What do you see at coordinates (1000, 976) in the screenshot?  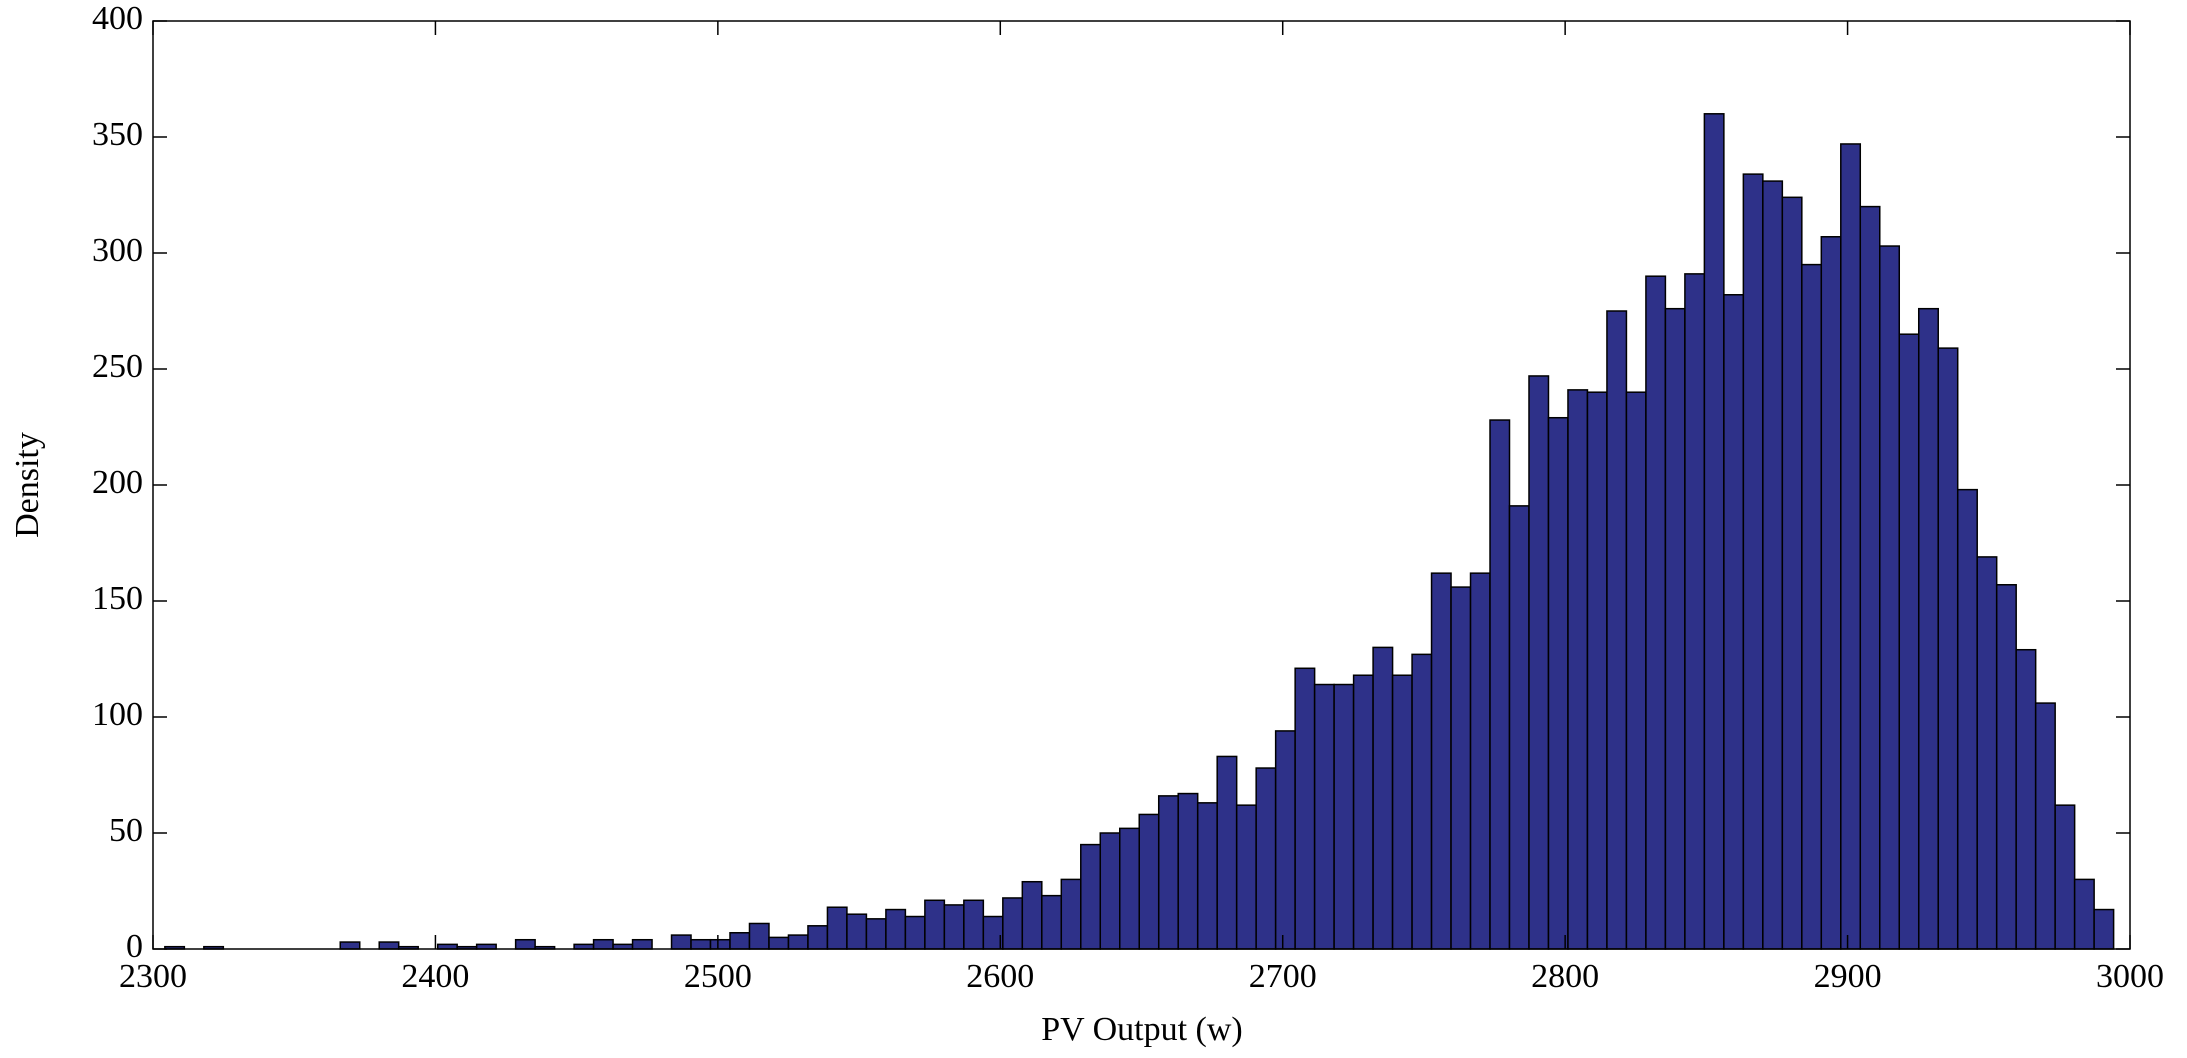 I see `x-tick-label: 2600` at bounding box center [1000, 976].